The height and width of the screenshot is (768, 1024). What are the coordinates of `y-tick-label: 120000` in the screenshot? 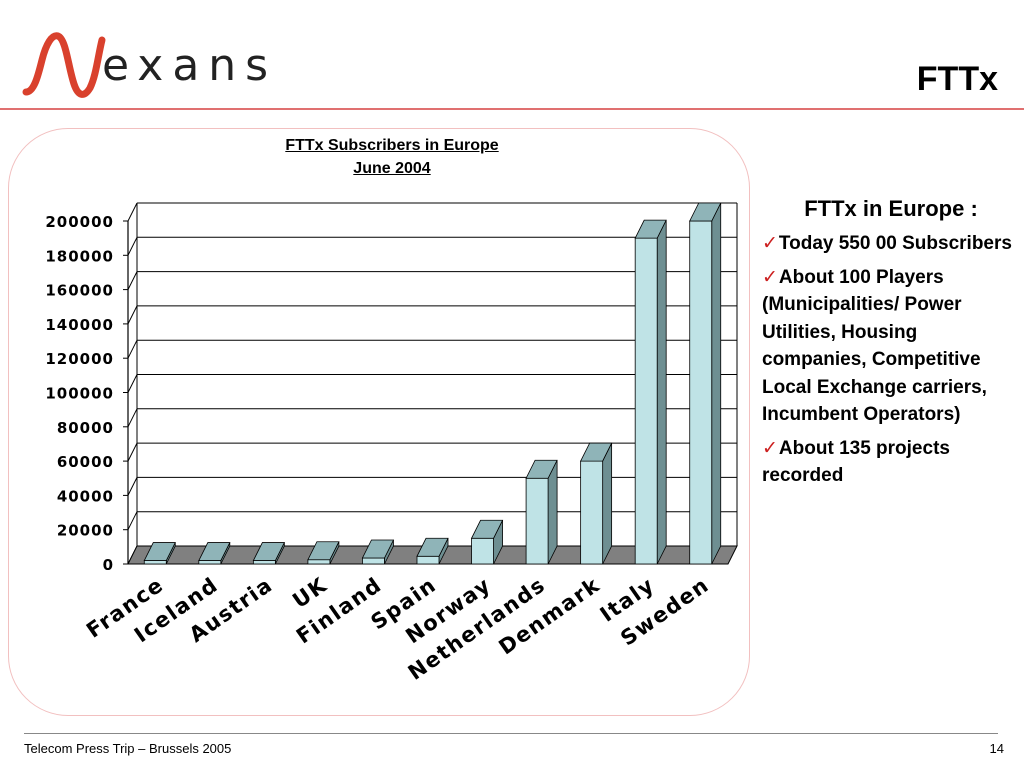 It's located at (79, 359).